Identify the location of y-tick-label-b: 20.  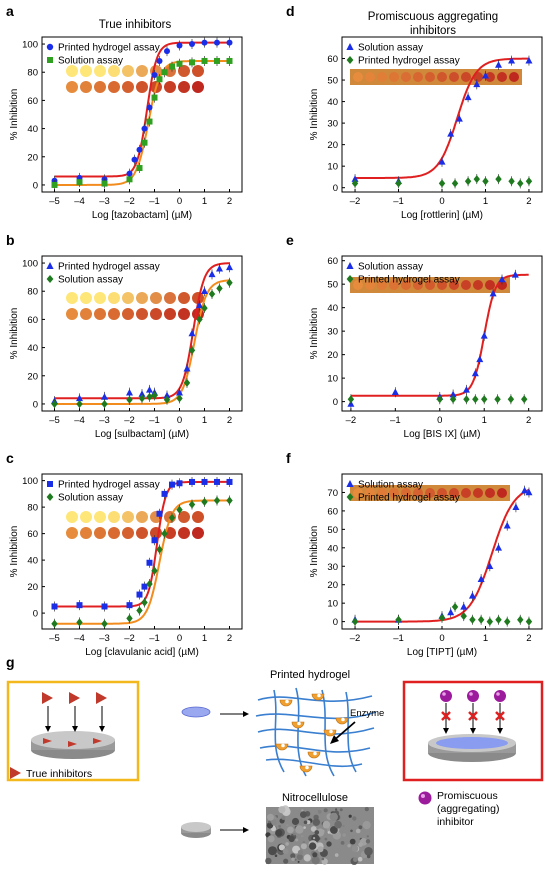
(32, 376).